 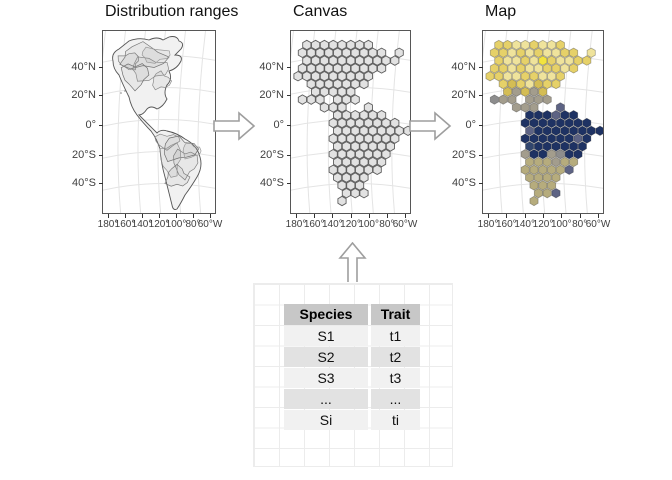 I want to click on table-cell: S2, so click(x=326, y=357).